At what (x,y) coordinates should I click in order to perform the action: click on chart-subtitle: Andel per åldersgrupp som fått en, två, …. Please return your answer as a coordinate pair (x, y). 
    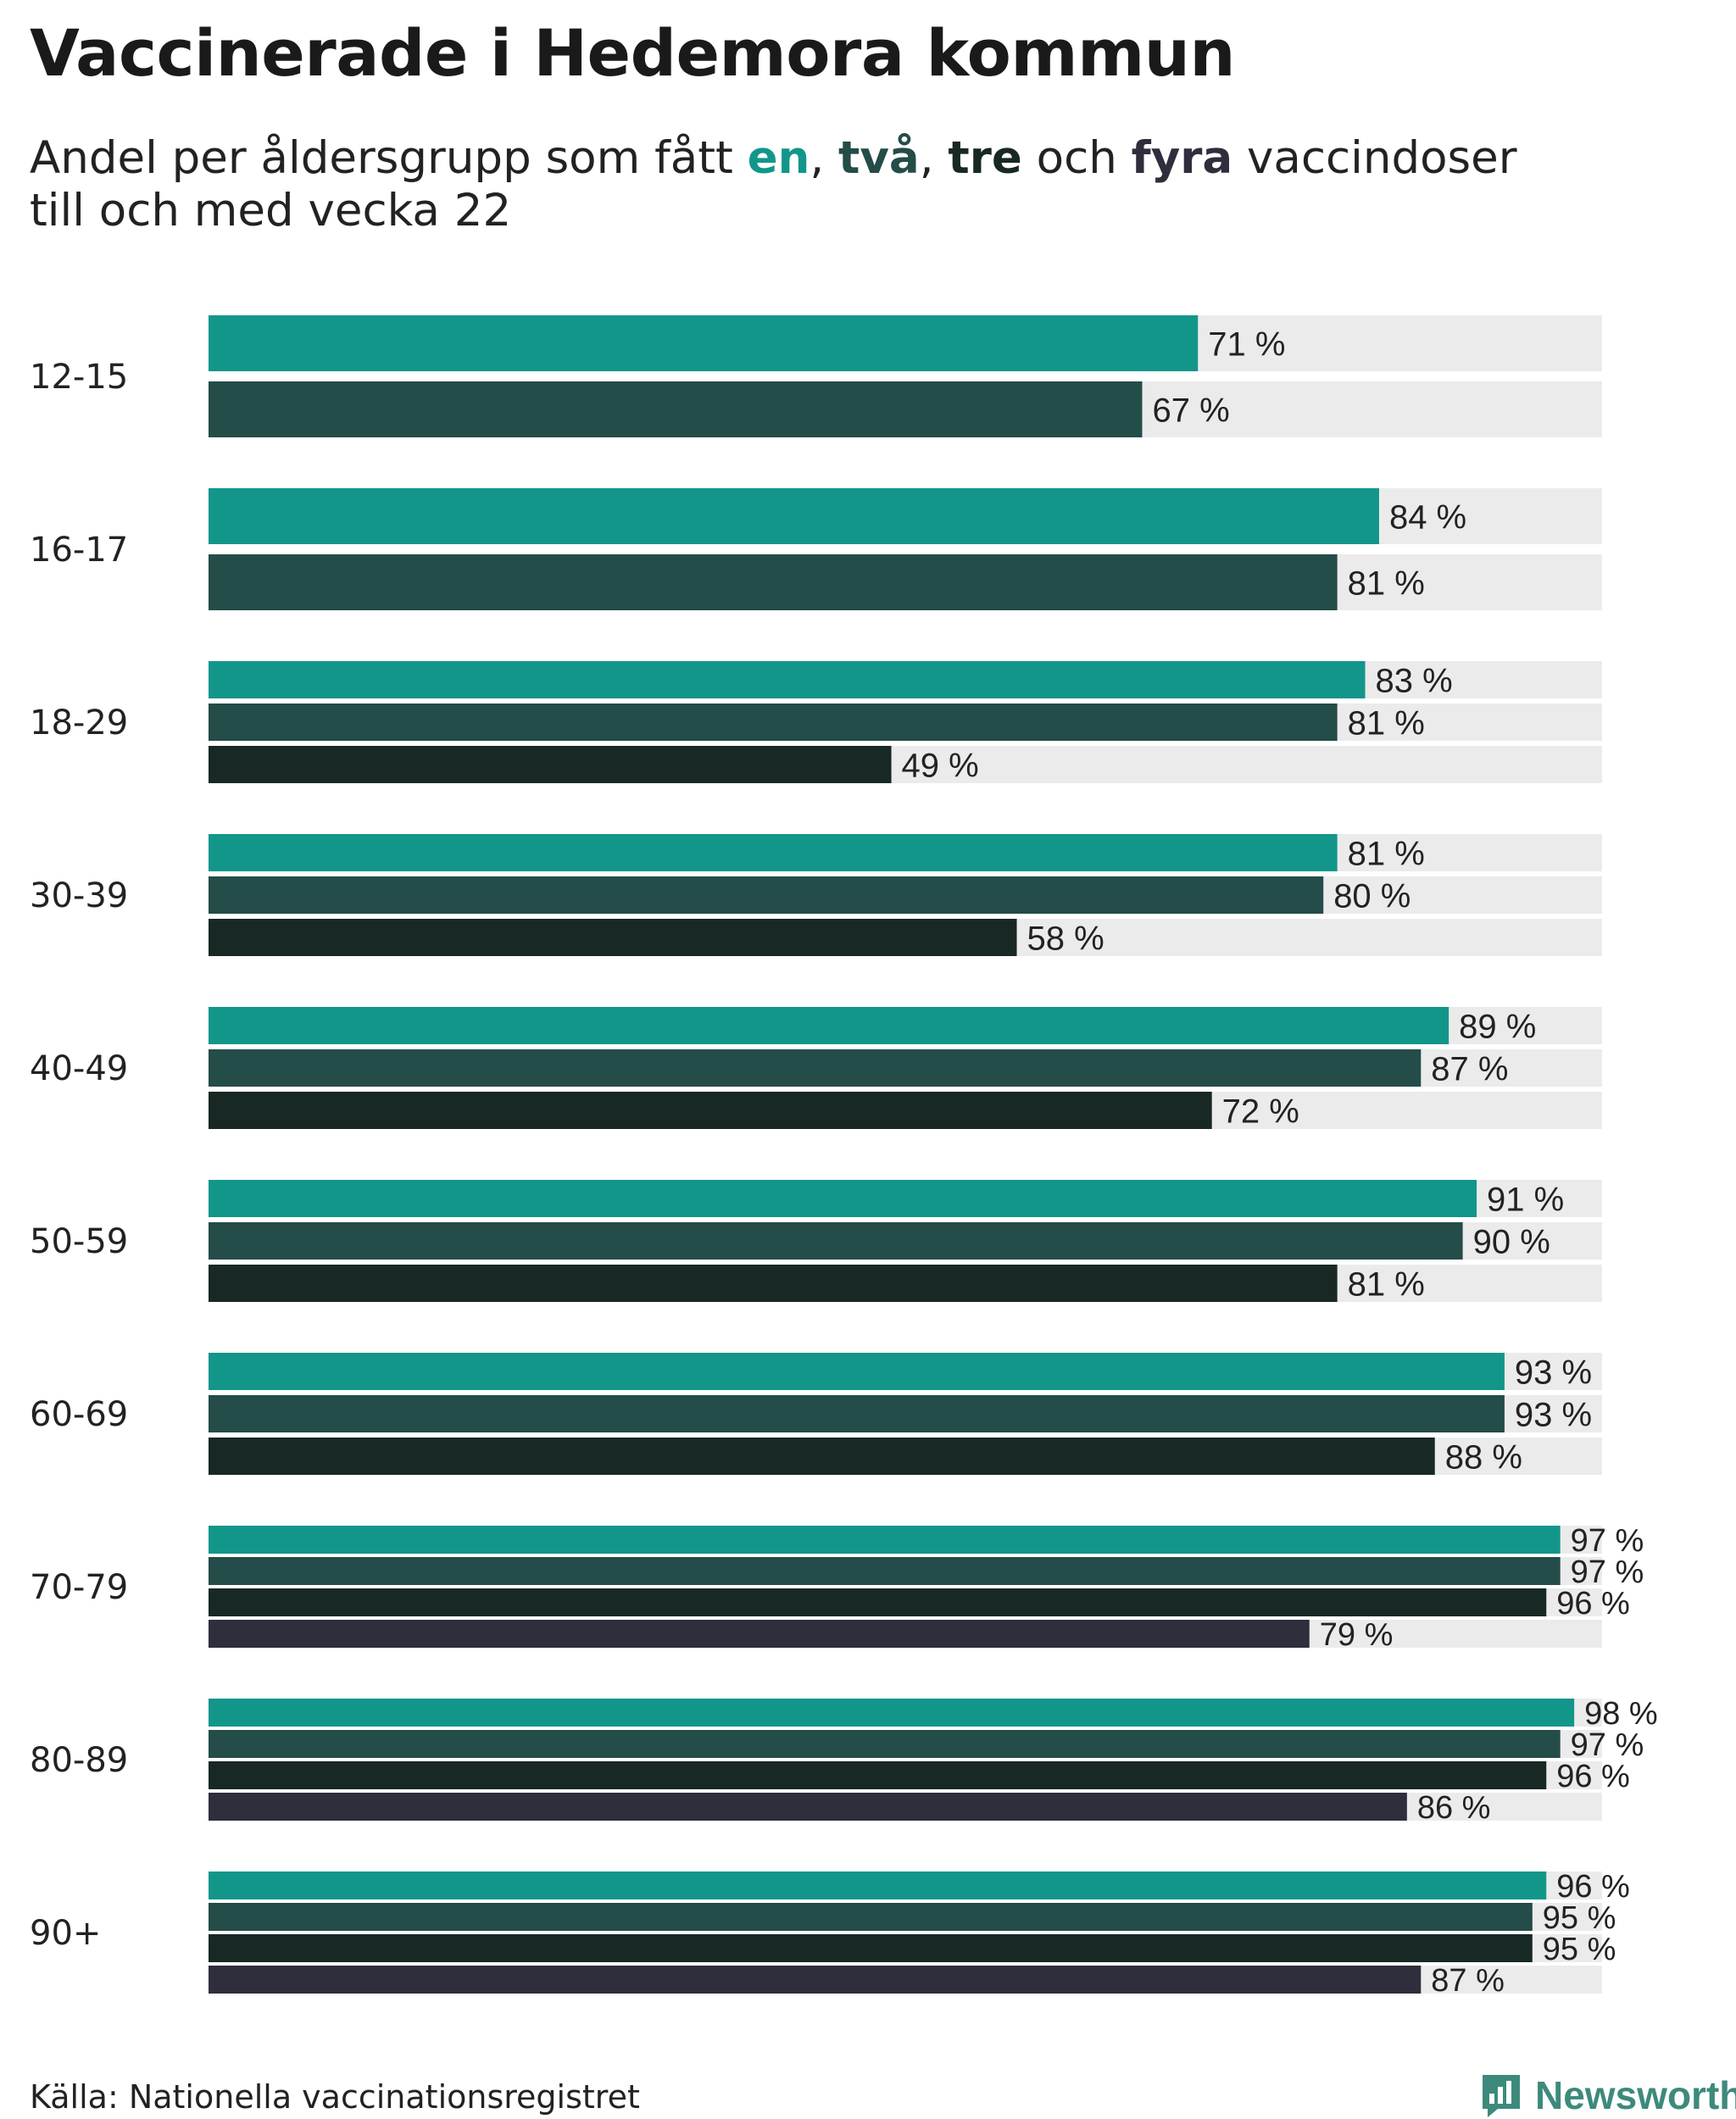
    Looking at the image, I should click on (773, 185).